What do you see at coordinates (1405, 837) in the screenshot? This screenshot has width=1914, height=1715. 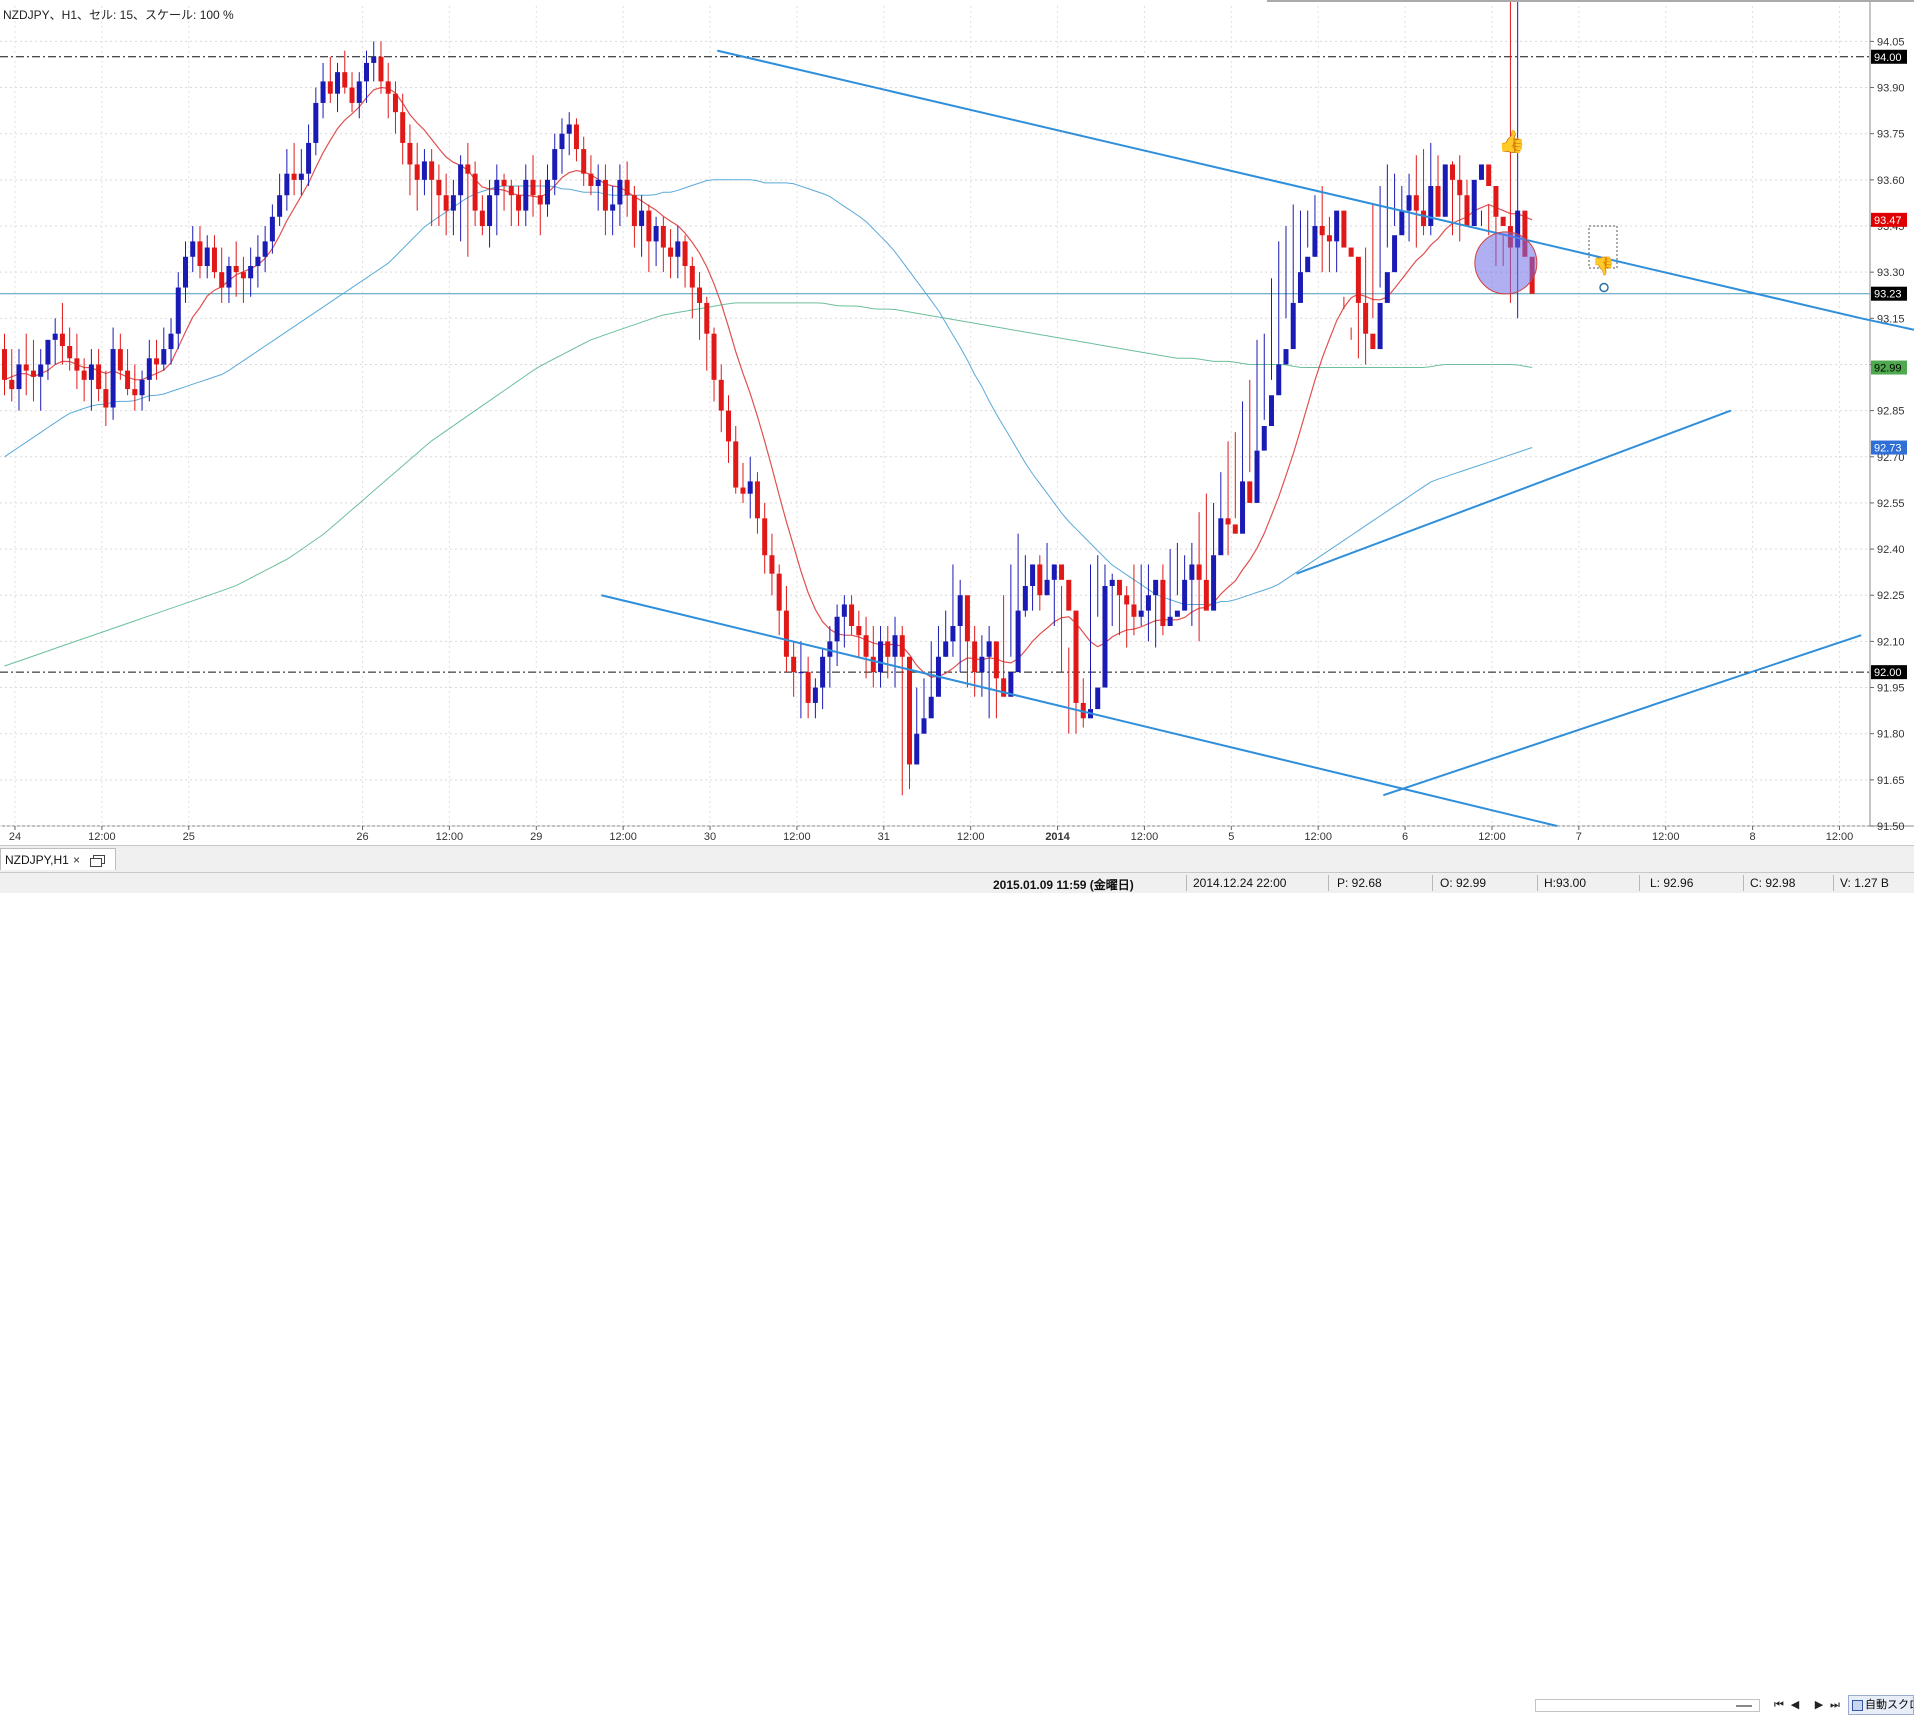 I see `x-tick-label: 6` at bounding box center [1405, 837].